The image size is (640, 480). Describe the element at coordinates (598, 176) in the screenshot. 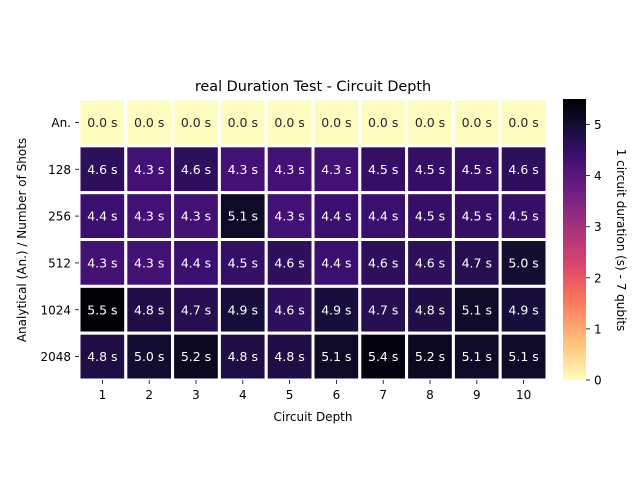

I see `colorbar-tick-label: 4` at that location.